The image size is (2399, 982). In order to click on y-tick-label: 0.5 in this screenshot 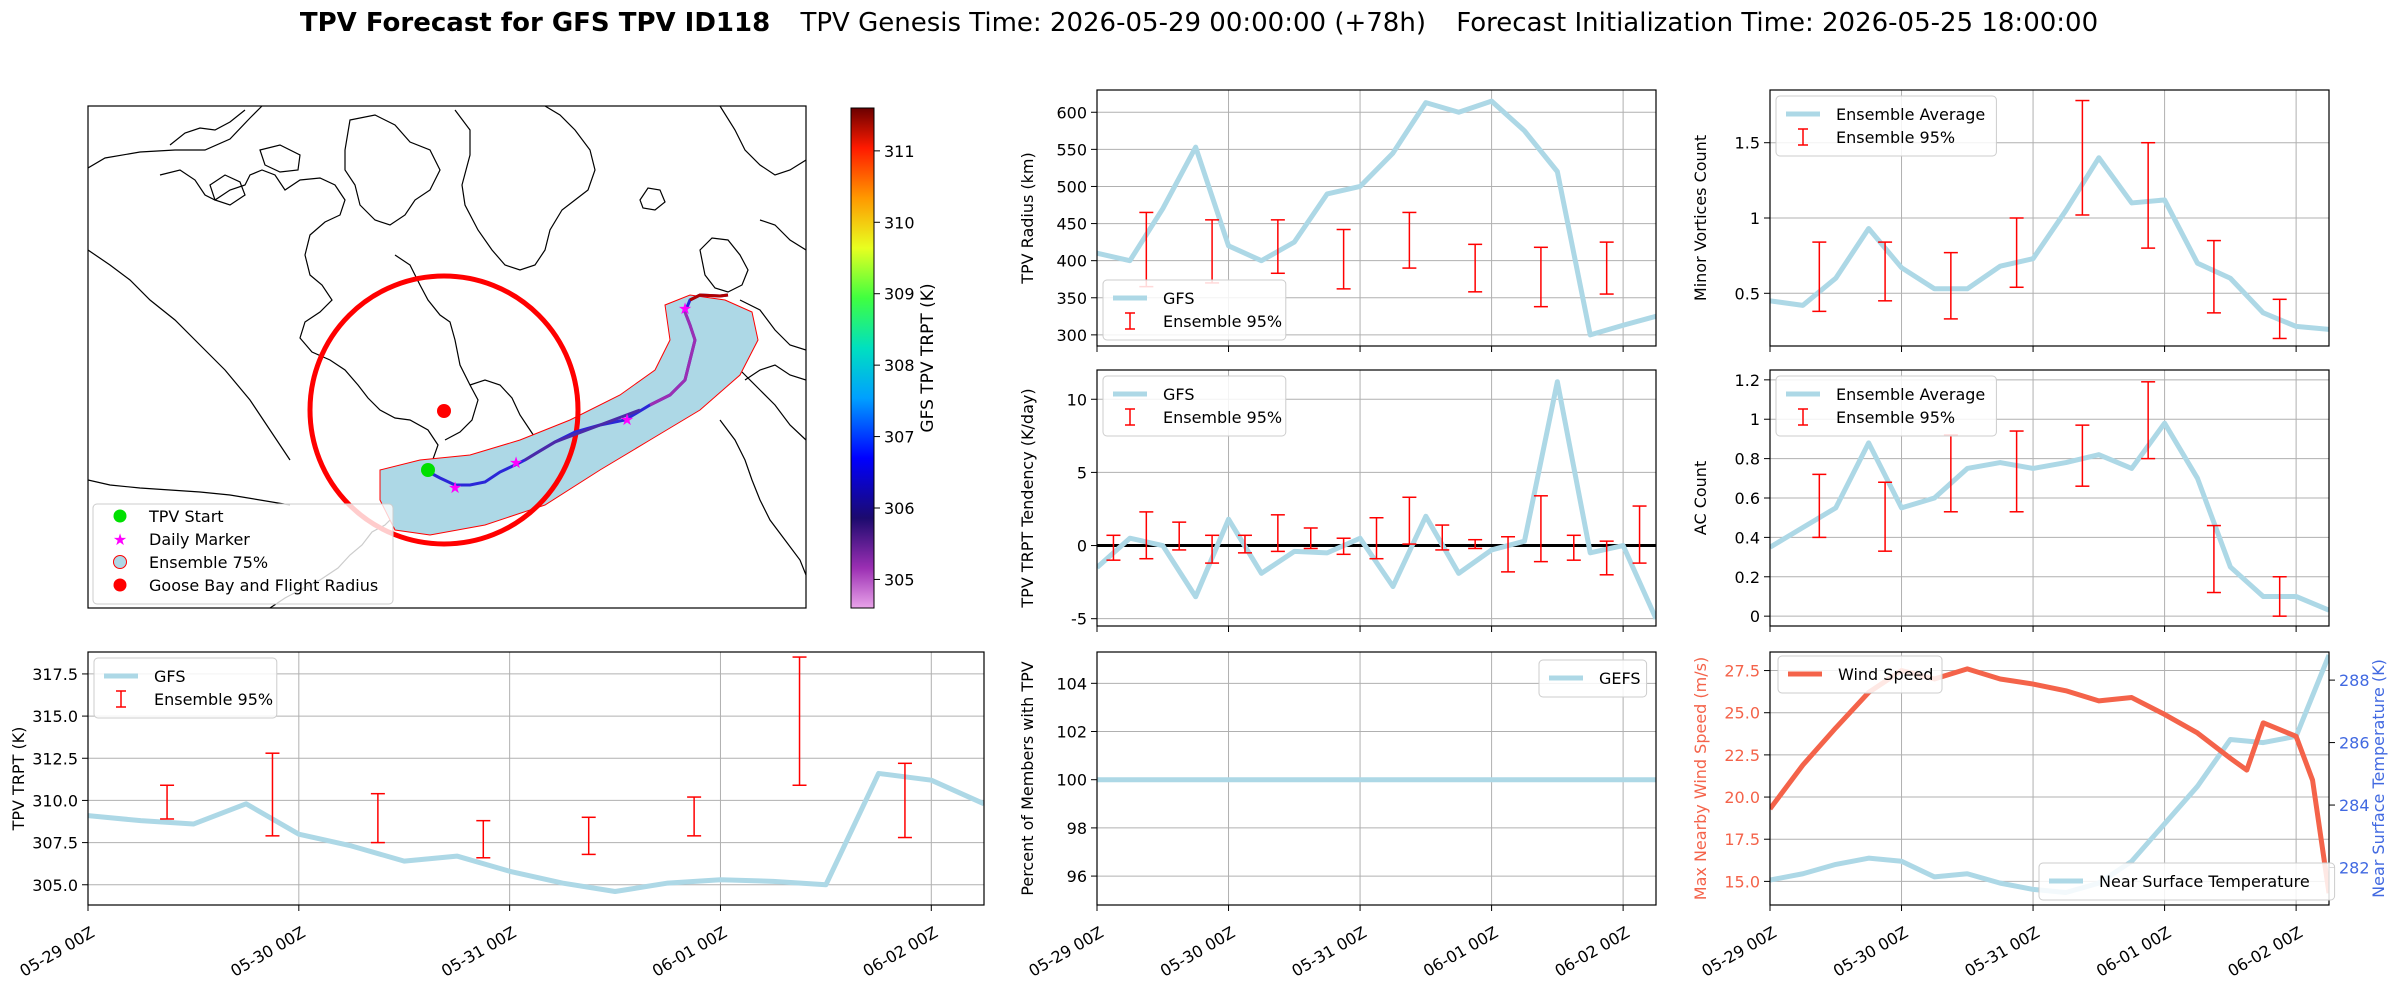, I will do `click(1747, 293)`.